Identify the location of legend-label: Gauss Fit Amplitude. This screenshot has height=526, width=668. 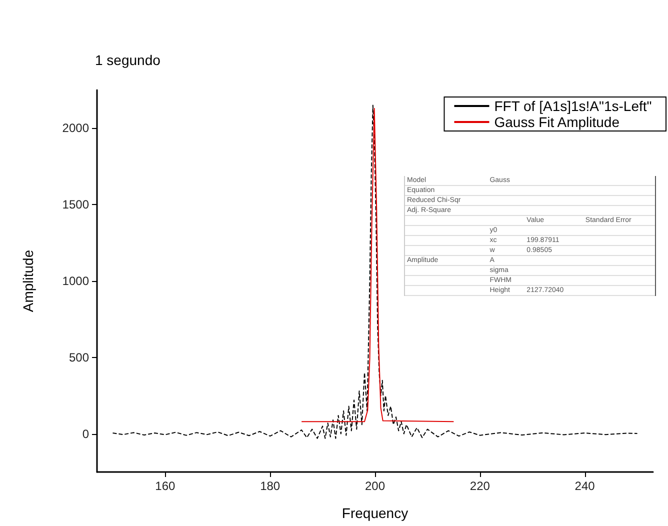
(557, 122).